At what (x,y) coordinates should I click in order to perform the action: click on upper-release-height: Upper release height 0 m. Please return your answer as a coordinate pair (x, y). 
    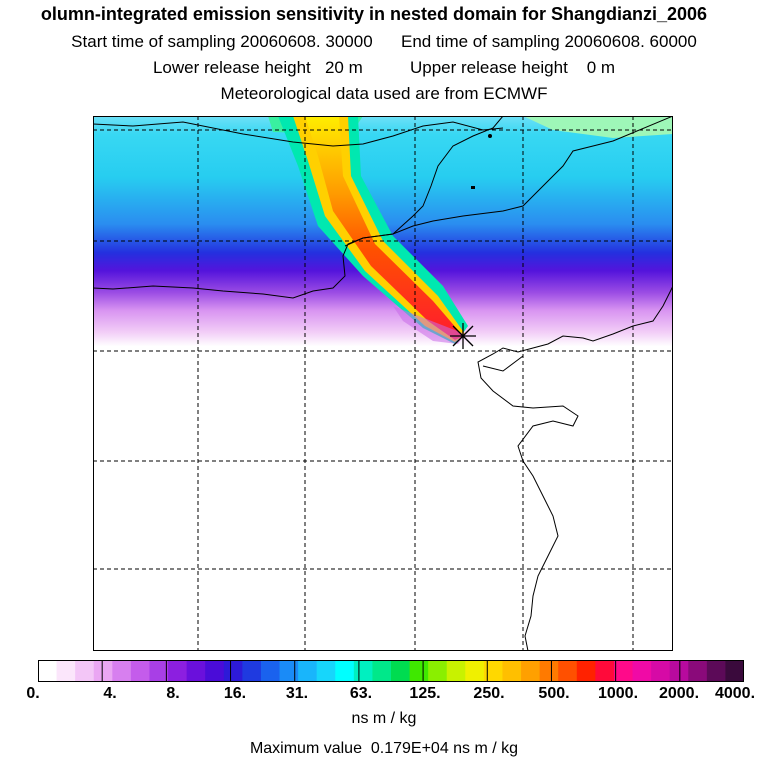
    Looking at the image, I should click on (512, 67).